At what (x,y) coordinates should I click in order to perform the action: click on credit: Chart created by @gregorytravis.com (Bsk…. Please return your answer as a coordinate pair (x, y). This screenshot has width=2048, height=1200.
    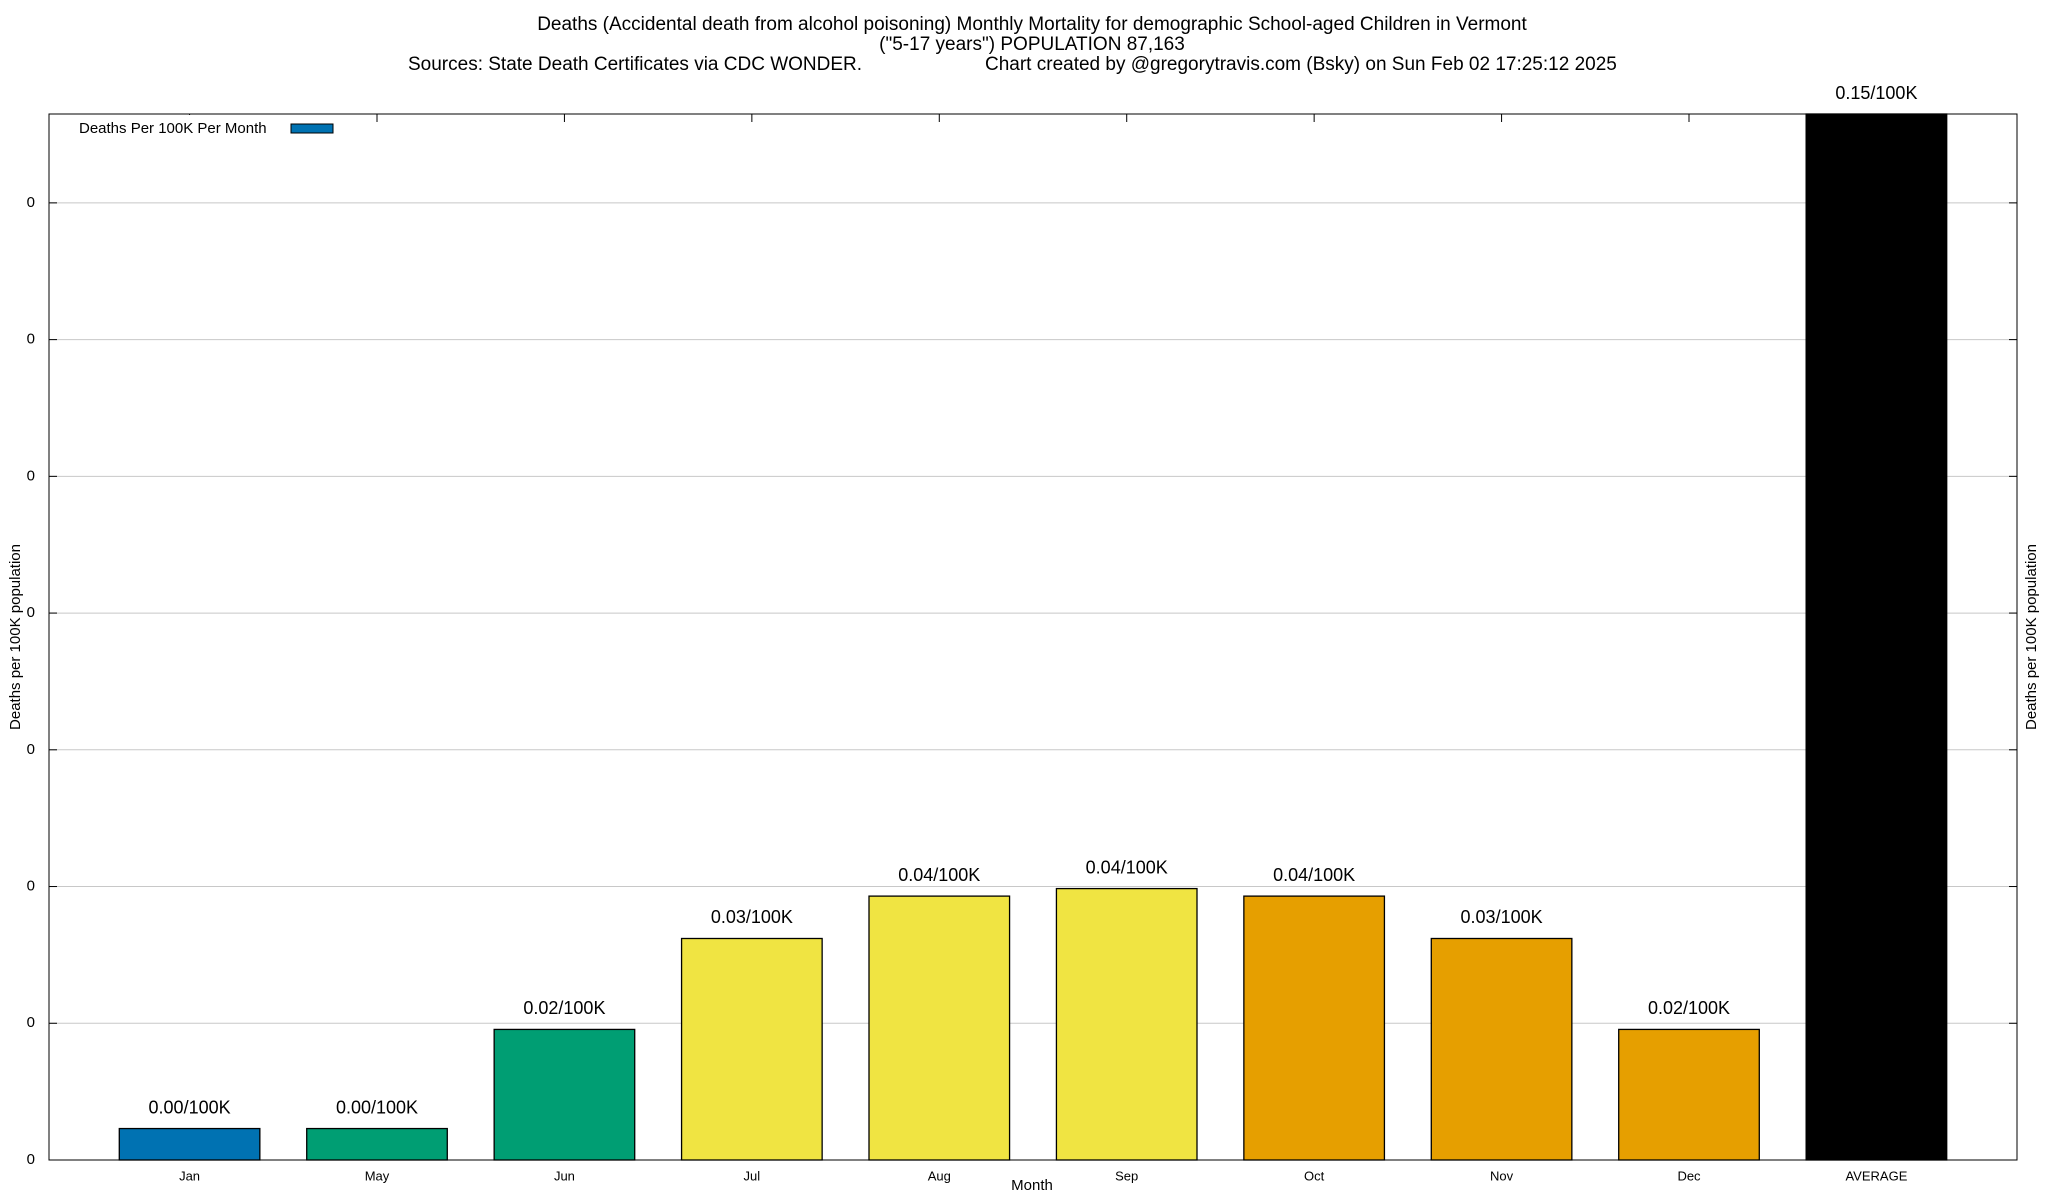
    Looking at the image, I should click on (1301, 64).